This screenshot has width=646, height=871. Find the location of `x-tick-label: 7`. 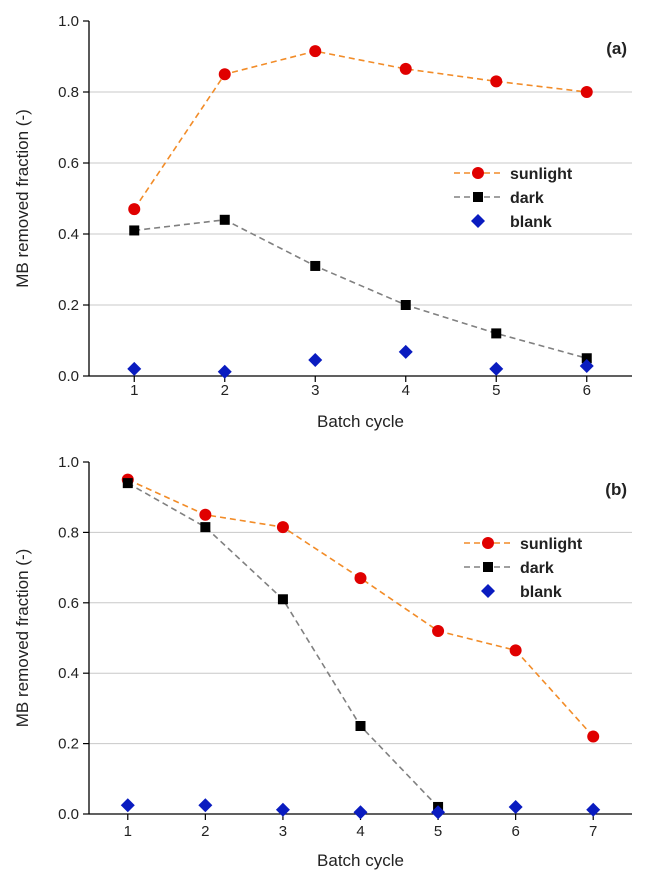

x-tick-label: 7 is located at coordinates (593, 831).